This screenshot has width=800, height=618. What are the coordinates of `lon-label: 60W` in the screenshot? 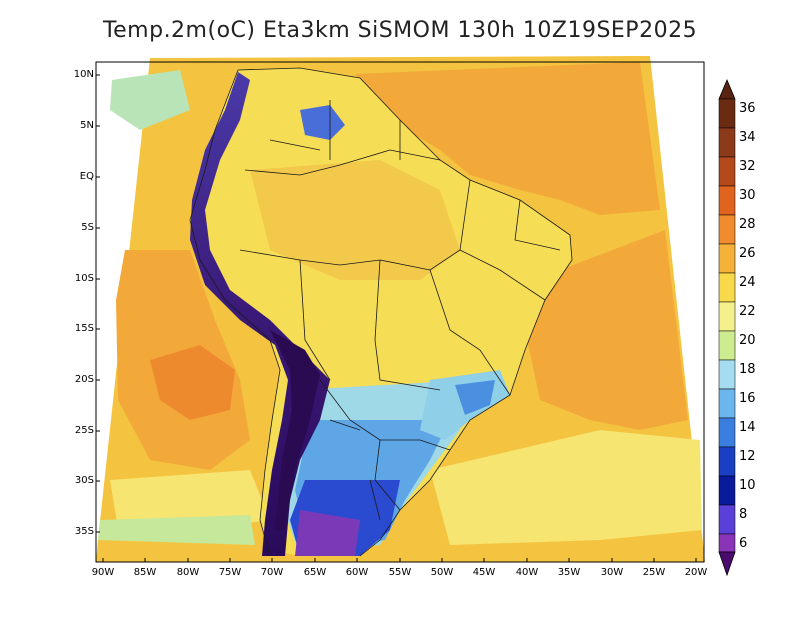 It's located at (357, 572).